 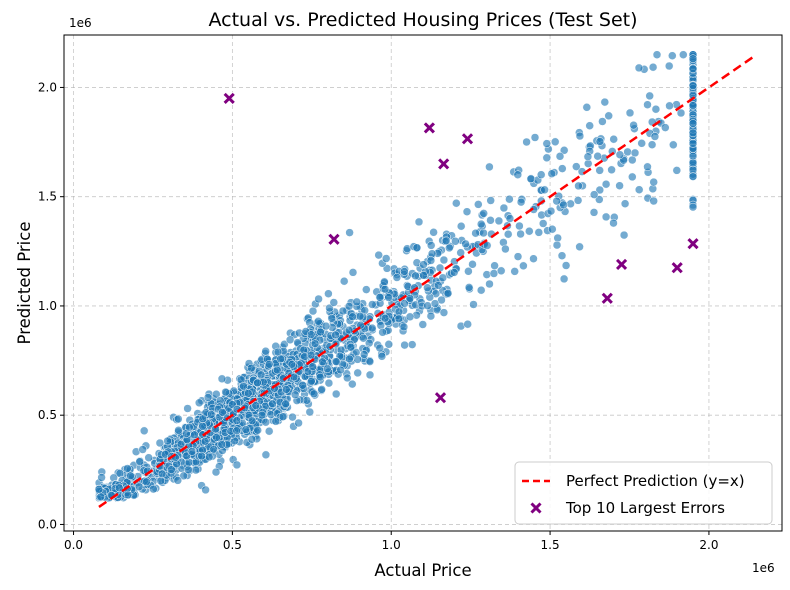 I want to click on x-tick-label: 1.5, so click(x=550, y=545).